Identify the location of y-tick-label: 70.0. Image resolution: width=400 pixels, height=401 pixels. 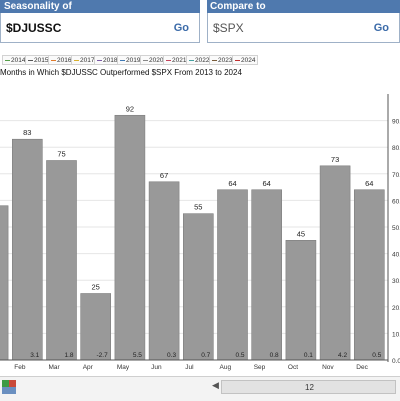
(396, 175).